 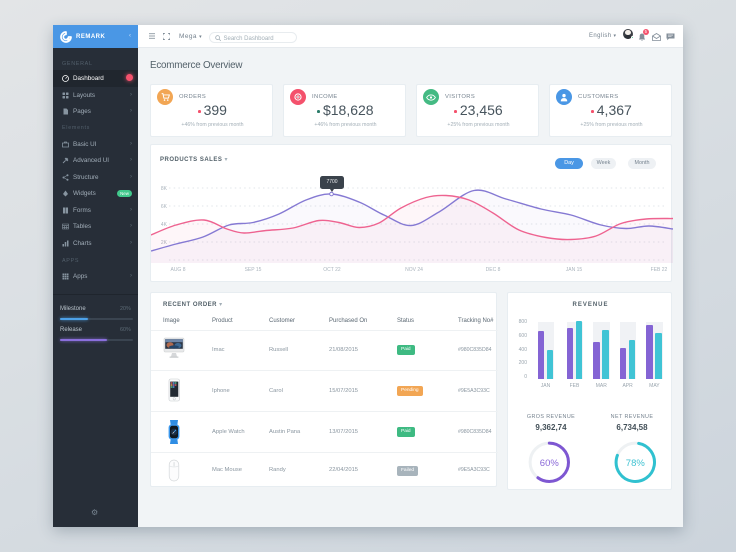 I want to click on svg-text: 60%, so click(x=550, y=462).